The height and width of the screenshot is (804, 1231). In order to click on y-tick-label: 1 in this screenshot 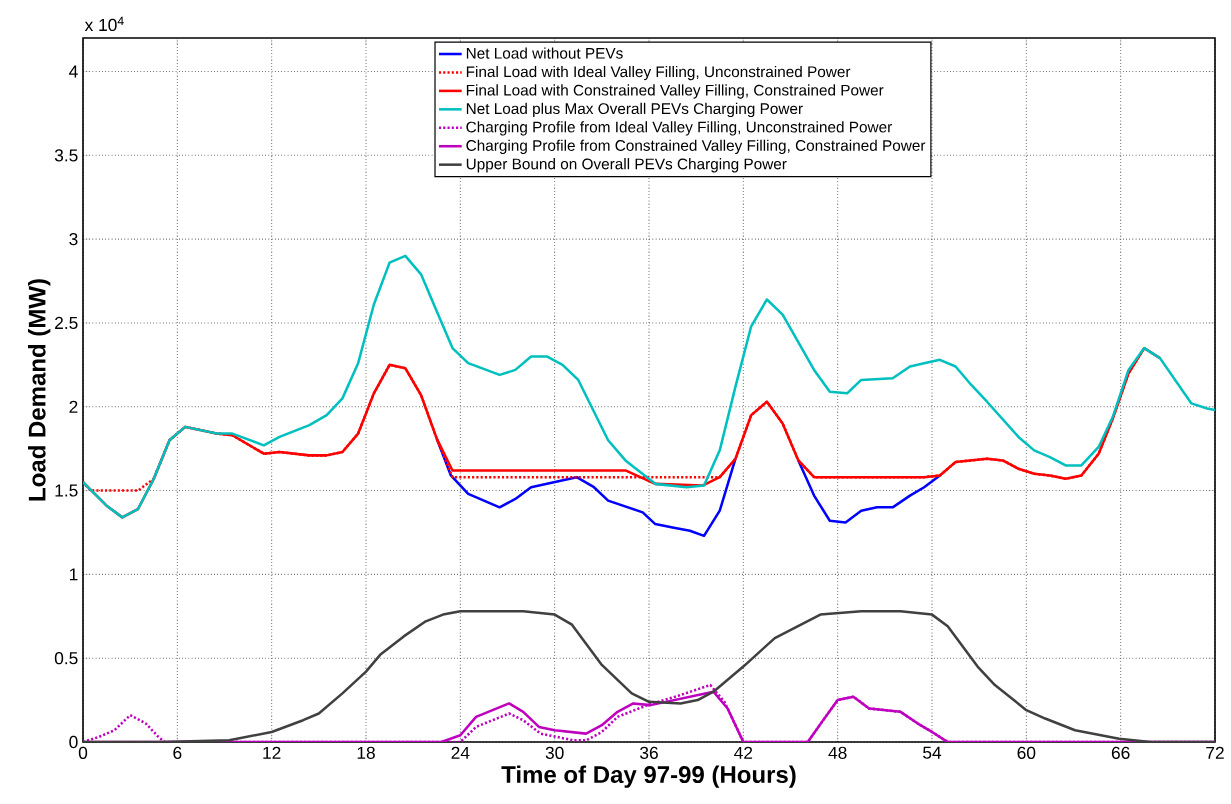, I will do `click(73, 574)`.